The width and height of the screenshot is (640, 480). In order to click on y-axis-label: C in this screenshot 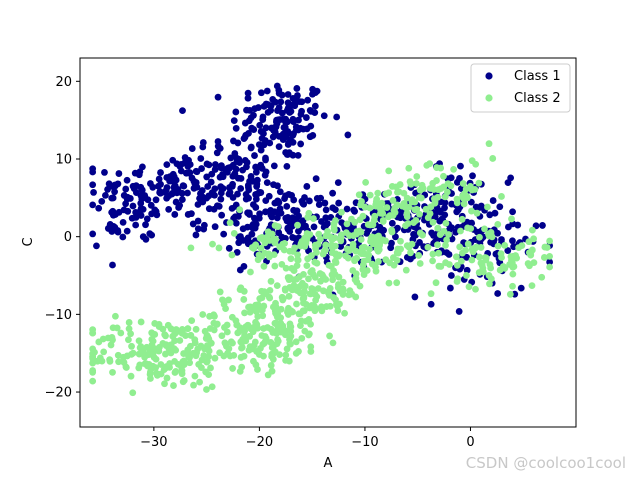, I will do `click(28, 241)`.